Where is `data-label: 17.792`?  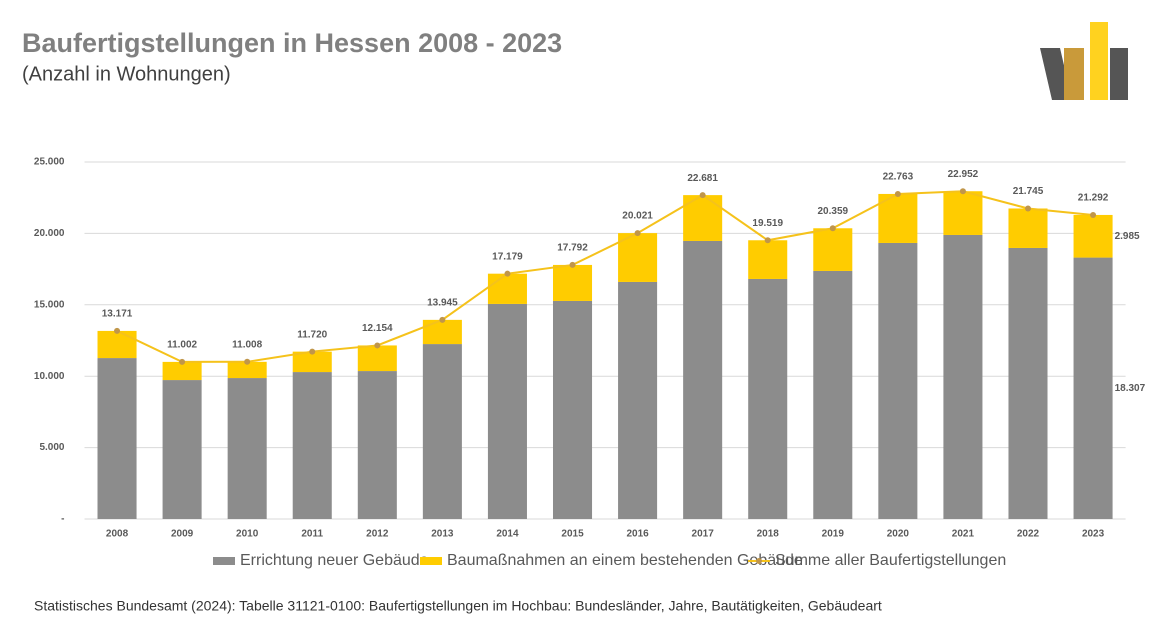
data-label: 17.792 is located at coordinates (572, 248).